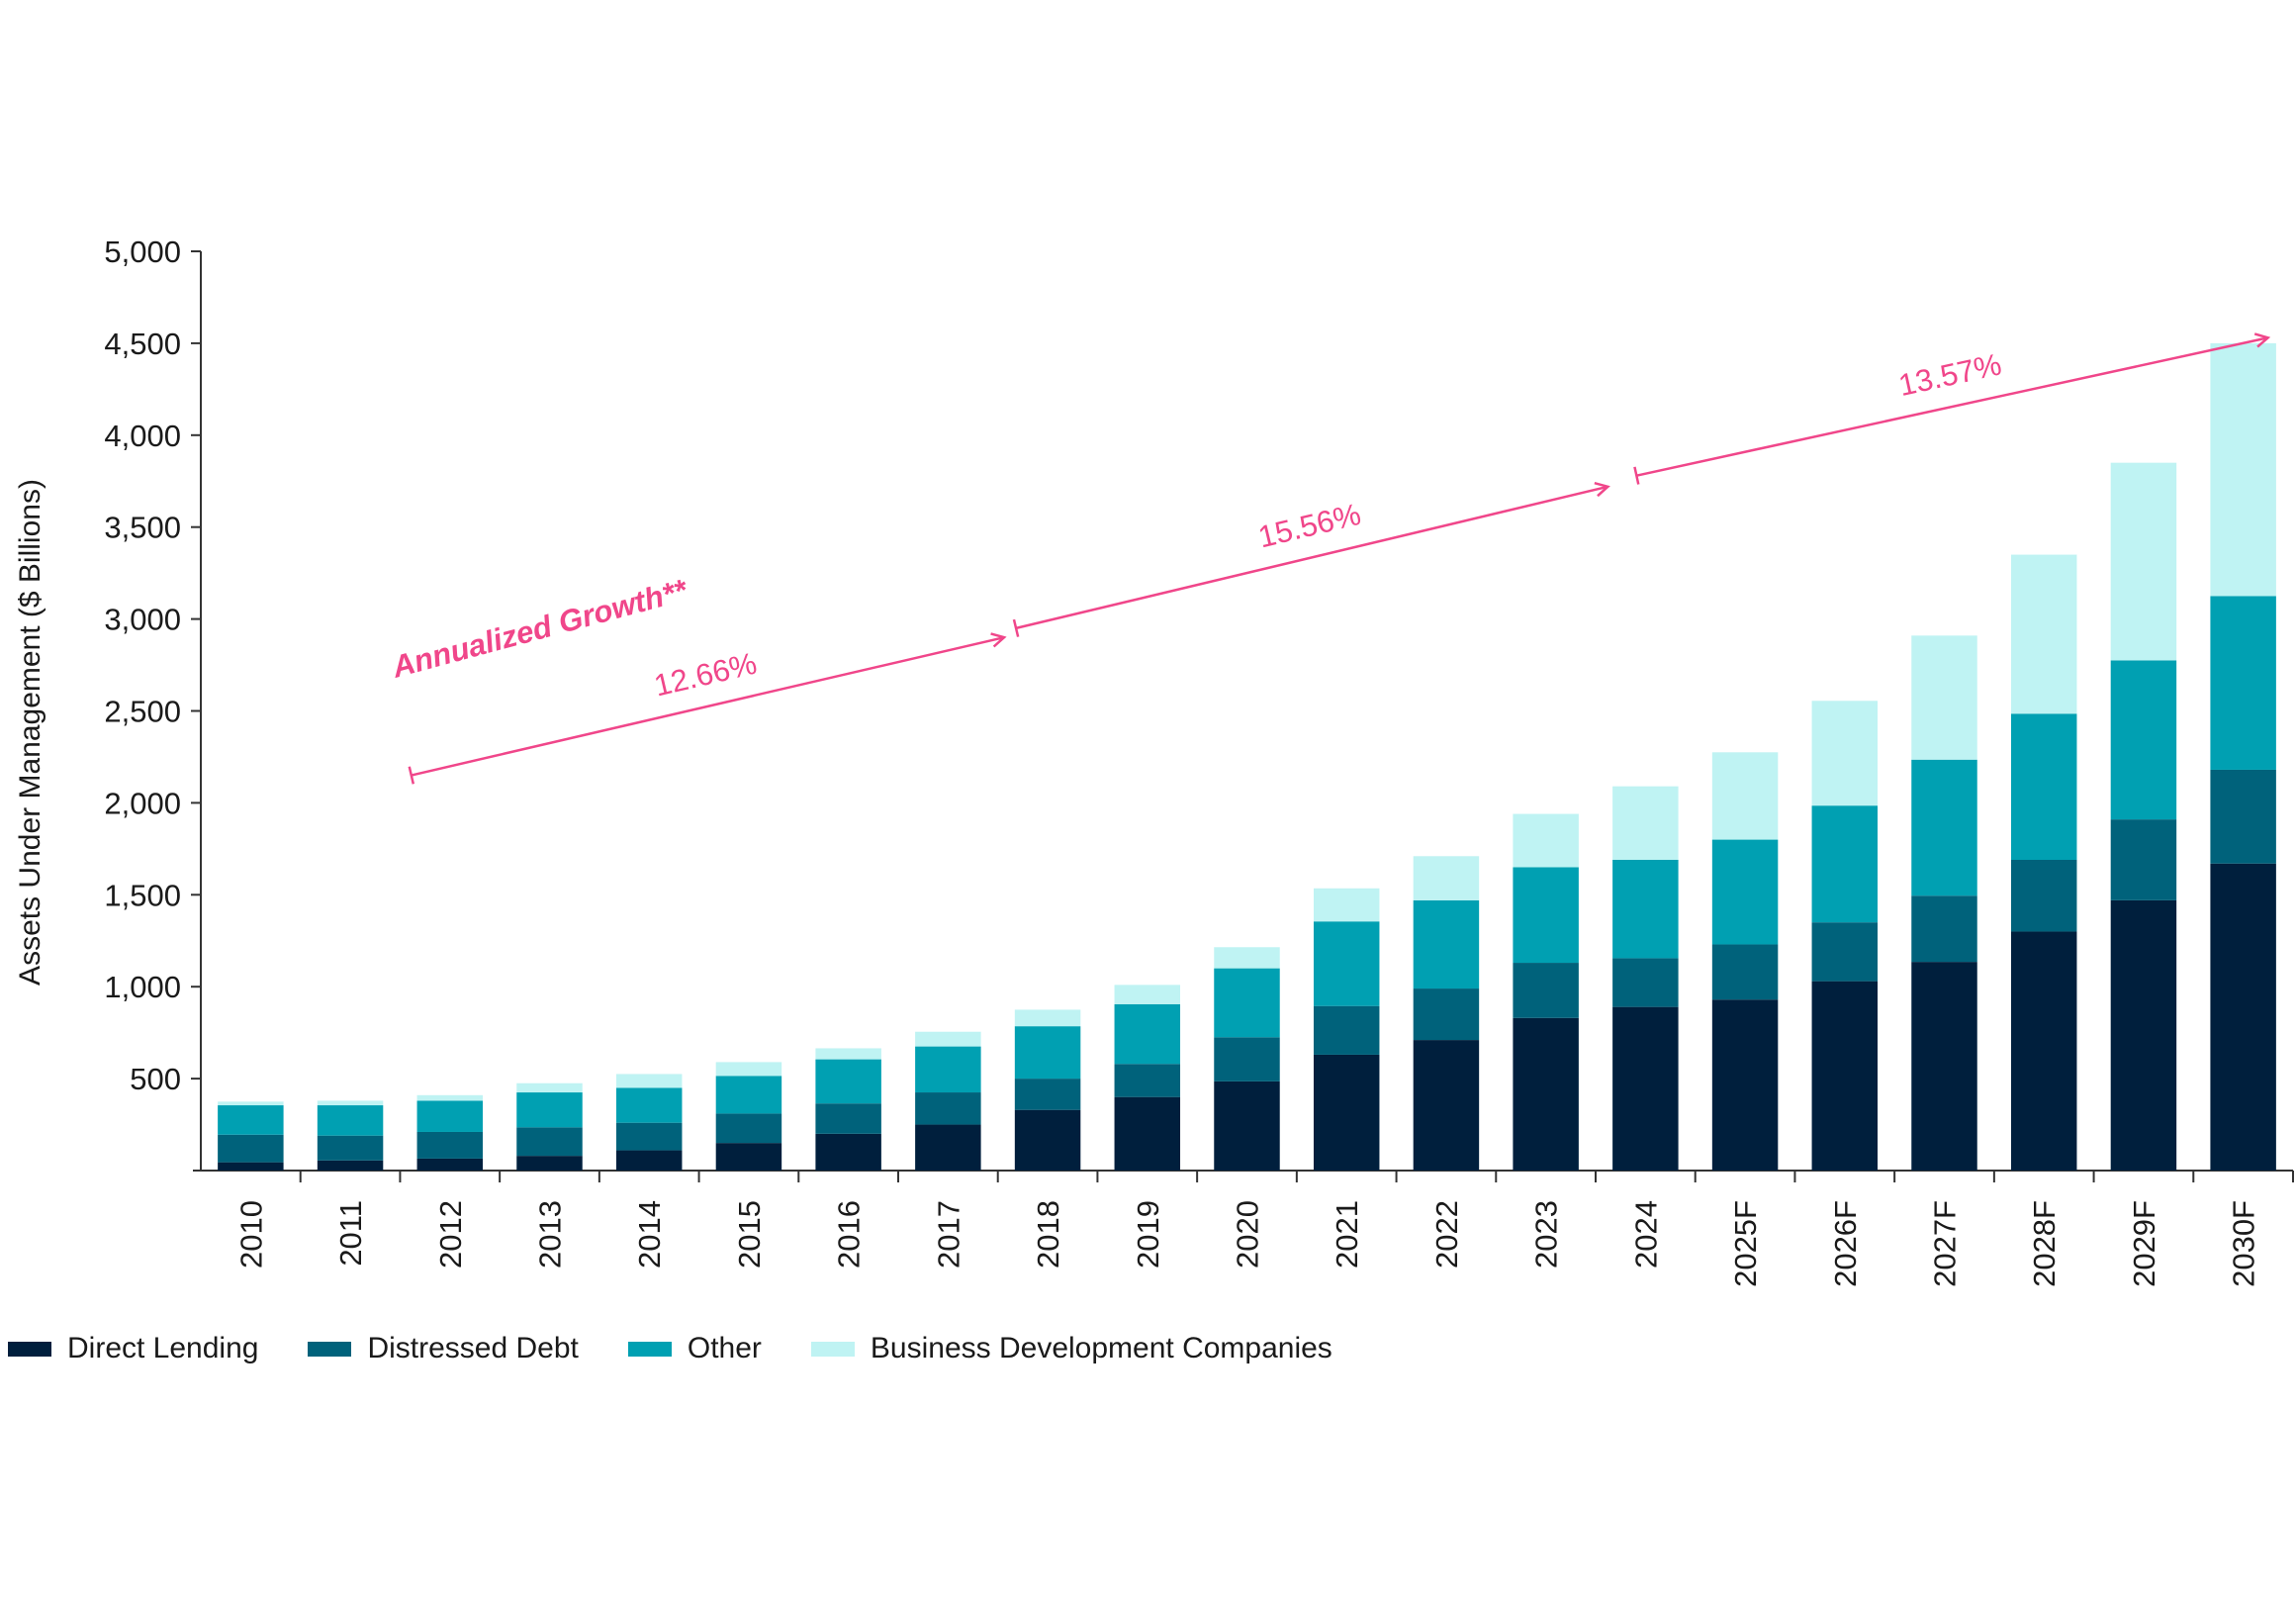  I want to click on x-tick-label: 2023, so click(1546, 1235).